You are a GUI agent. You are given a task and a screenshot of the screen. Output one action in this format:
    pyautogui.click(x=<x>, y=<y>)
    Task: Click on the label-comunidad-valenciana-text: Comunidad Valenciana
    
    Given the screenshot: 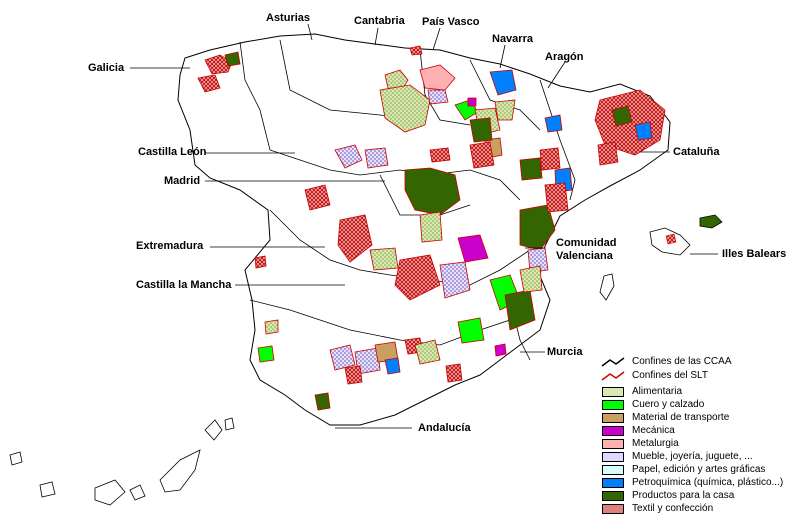 What is the action you would take?
    pyautogui.click(x=586, y=249)
    